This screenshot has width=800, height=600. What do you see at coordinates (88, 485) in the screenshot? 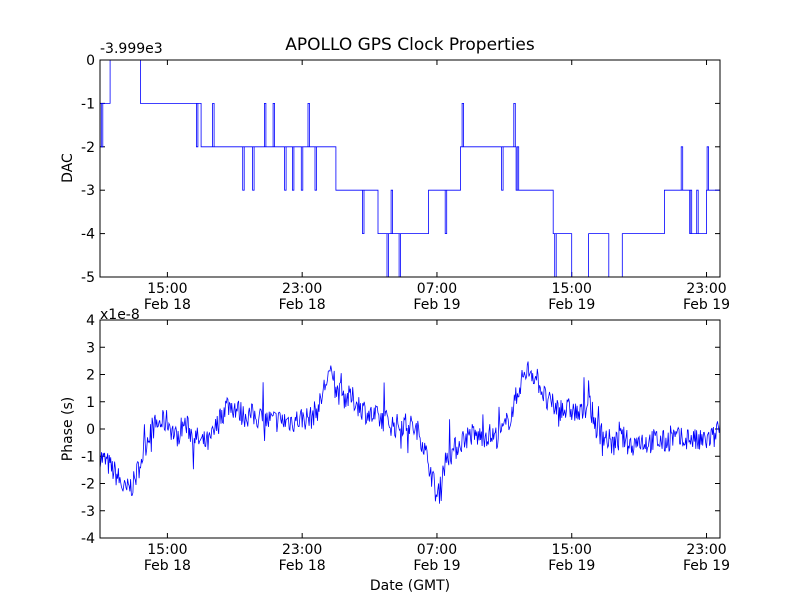
I see `phase-y-tick-label: -2` at bounding box center [88, 485].